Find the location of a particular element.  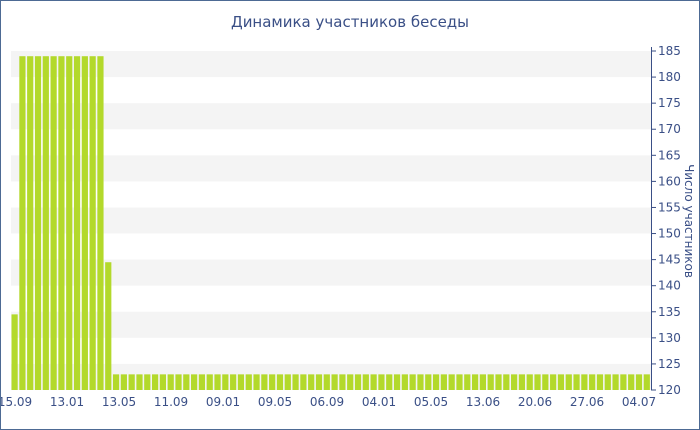

x-tick-label: 20.06 is located at coordinates (535, 402).